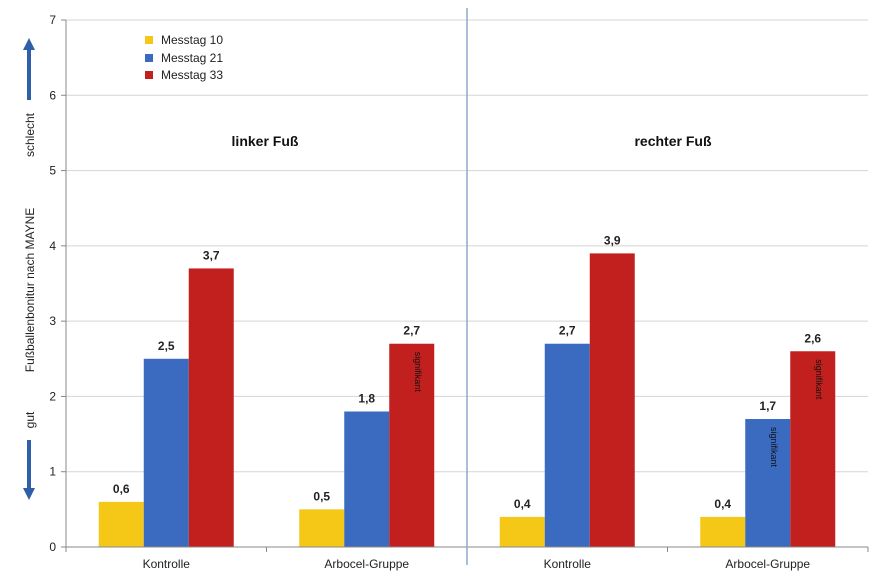 This screenshot has width=876, height=571. I want to click on legend-label-messtag-21: Messtag 21, so click(192, 58).